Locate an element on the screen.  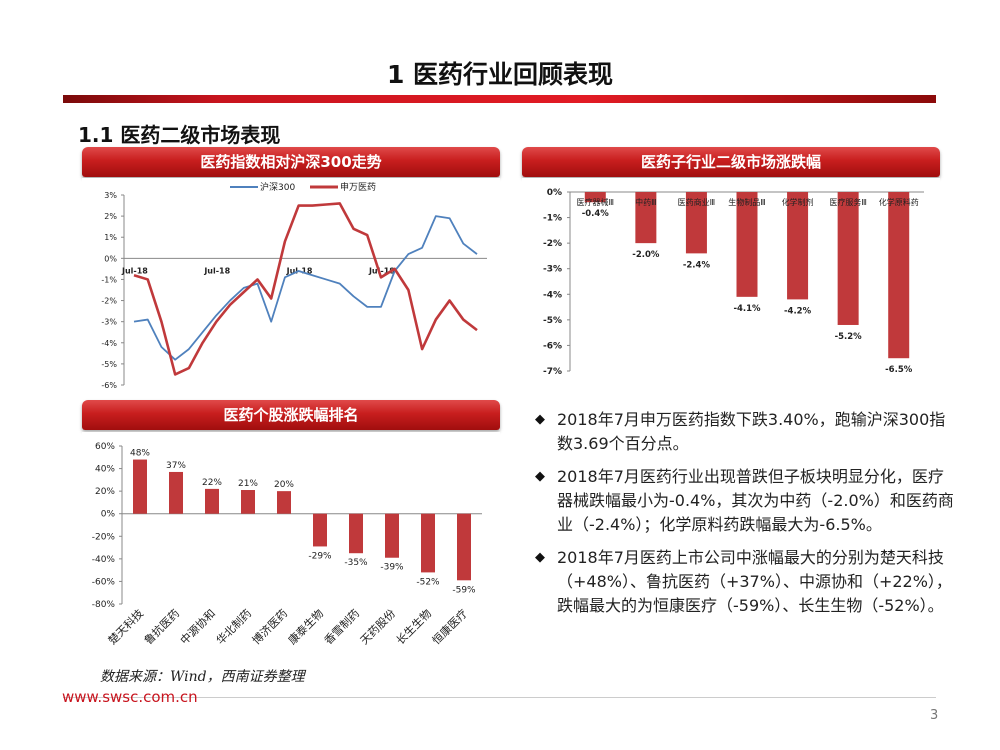
bar-鲁抗医药 is located at coordinates (176, 492).